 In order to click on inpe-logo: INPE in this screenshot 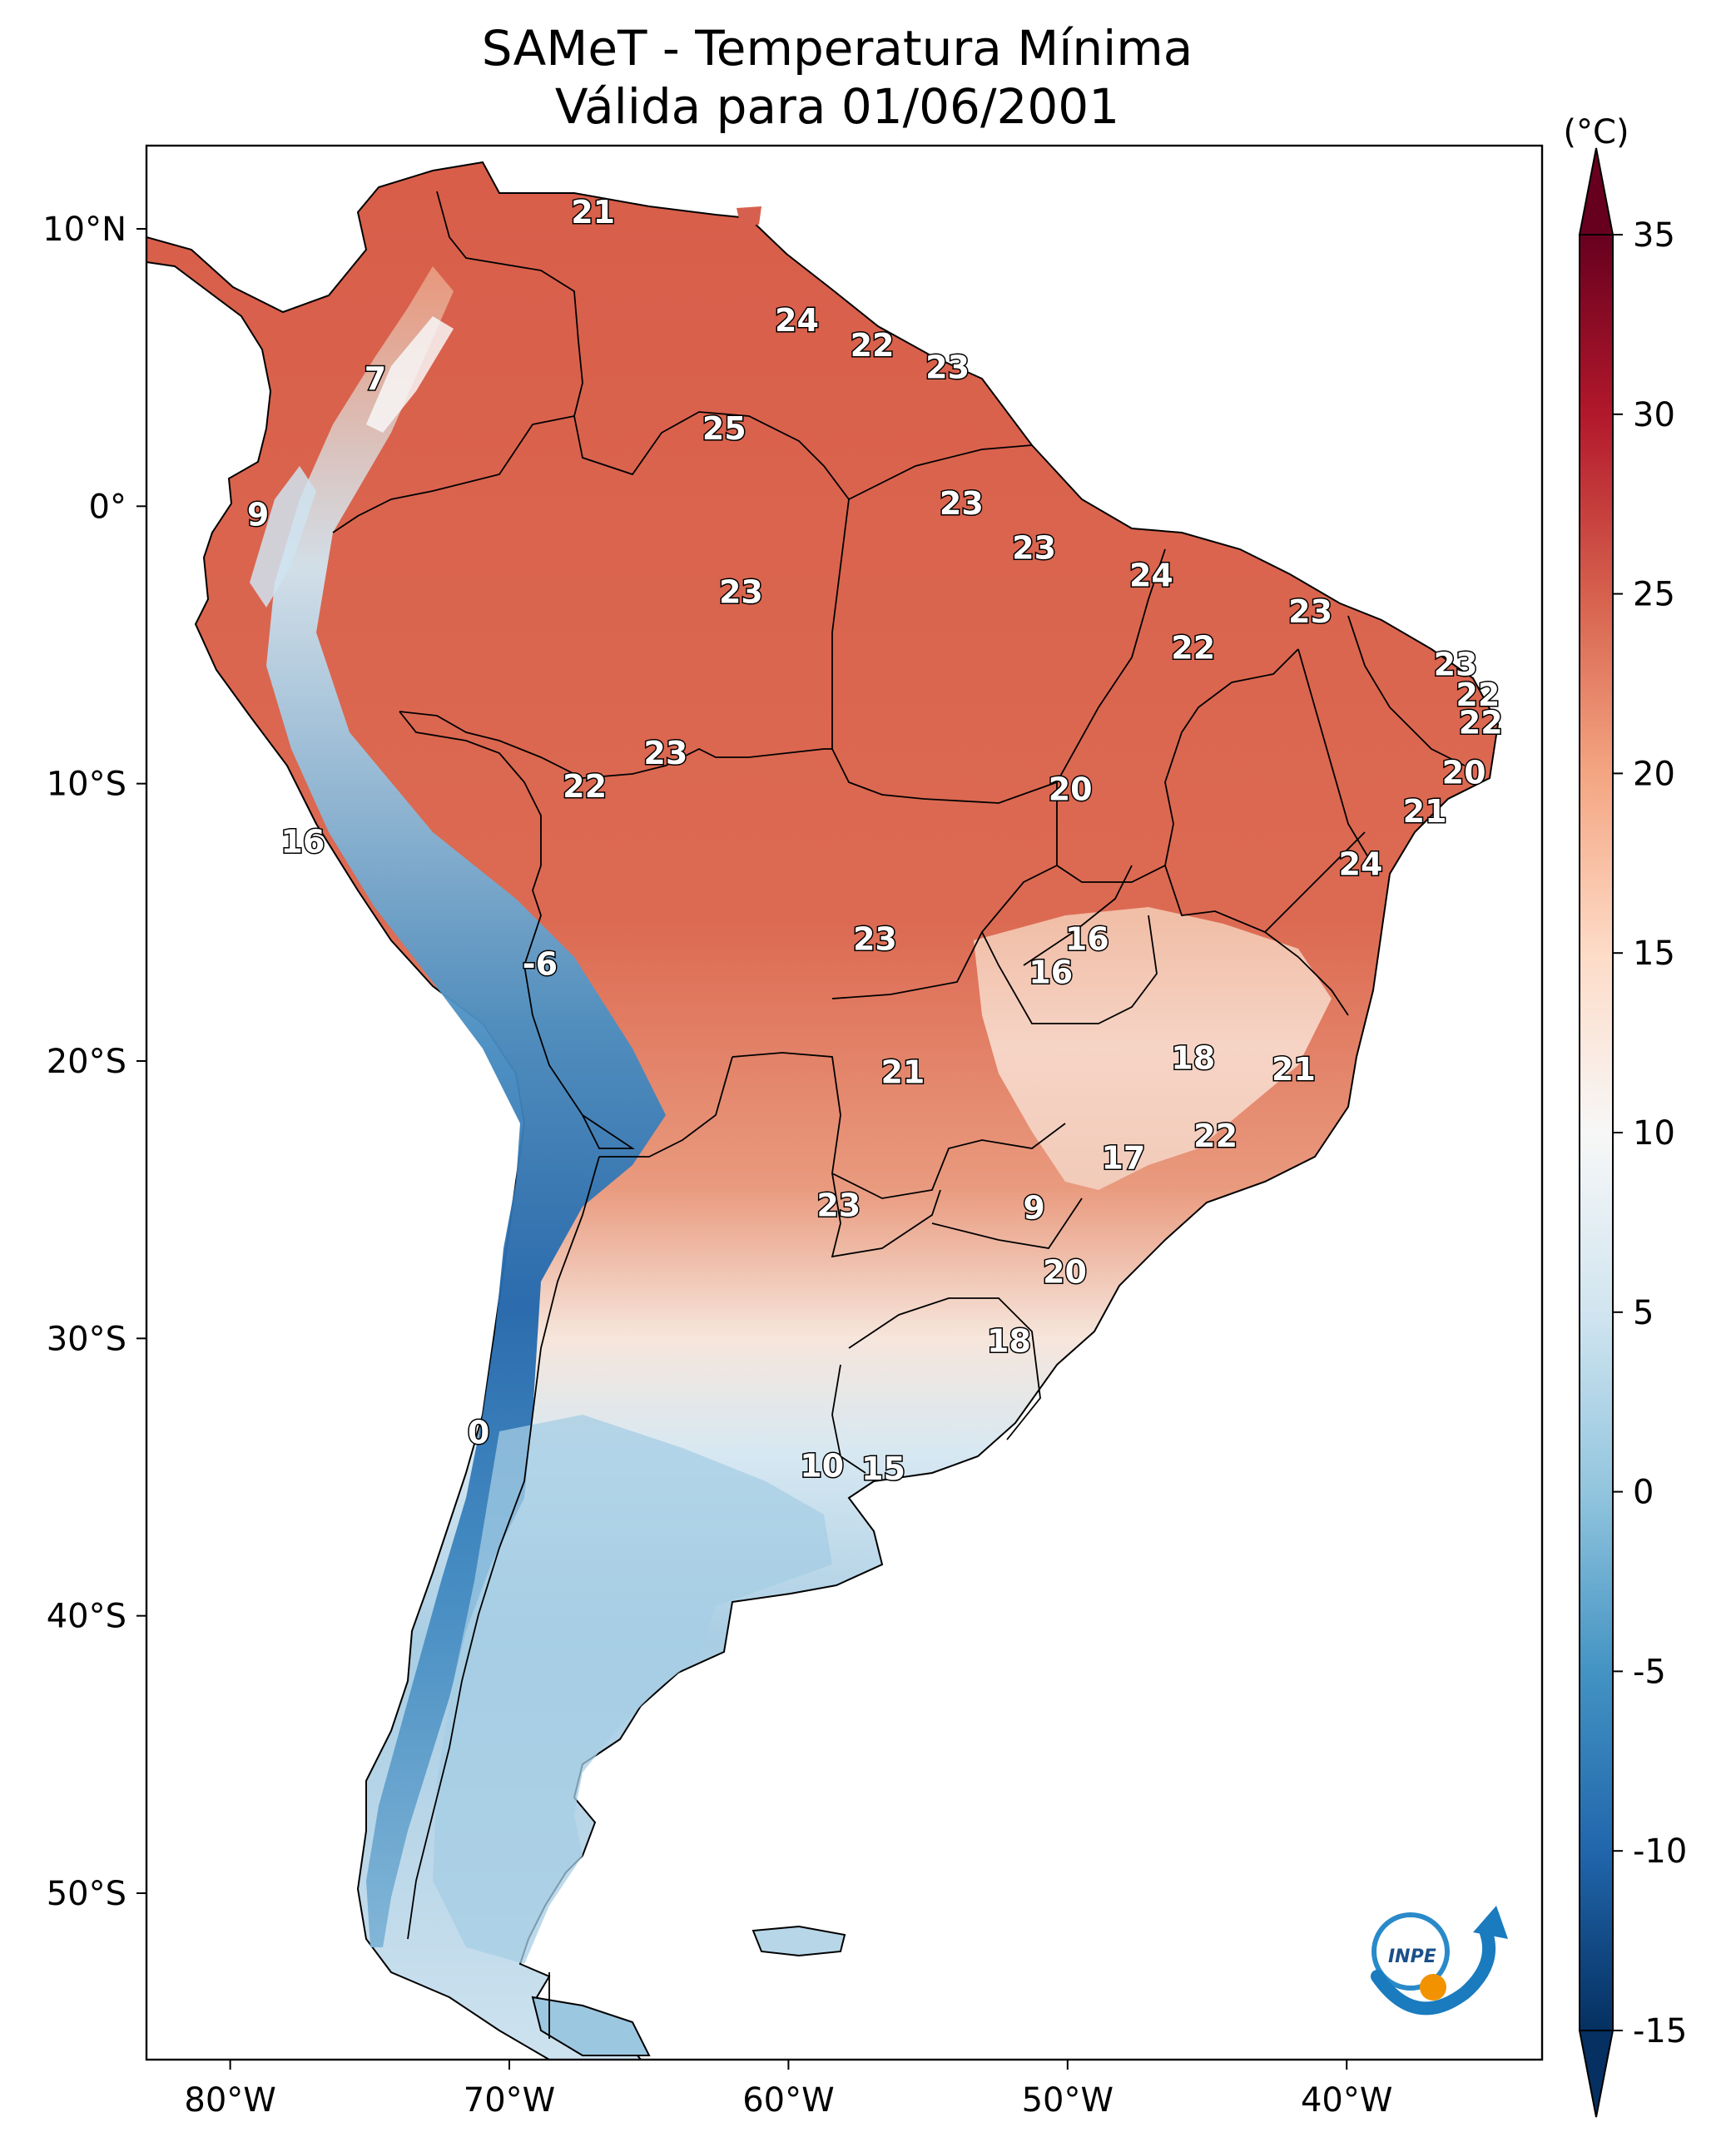, I will do `click(1440, 1961)`.